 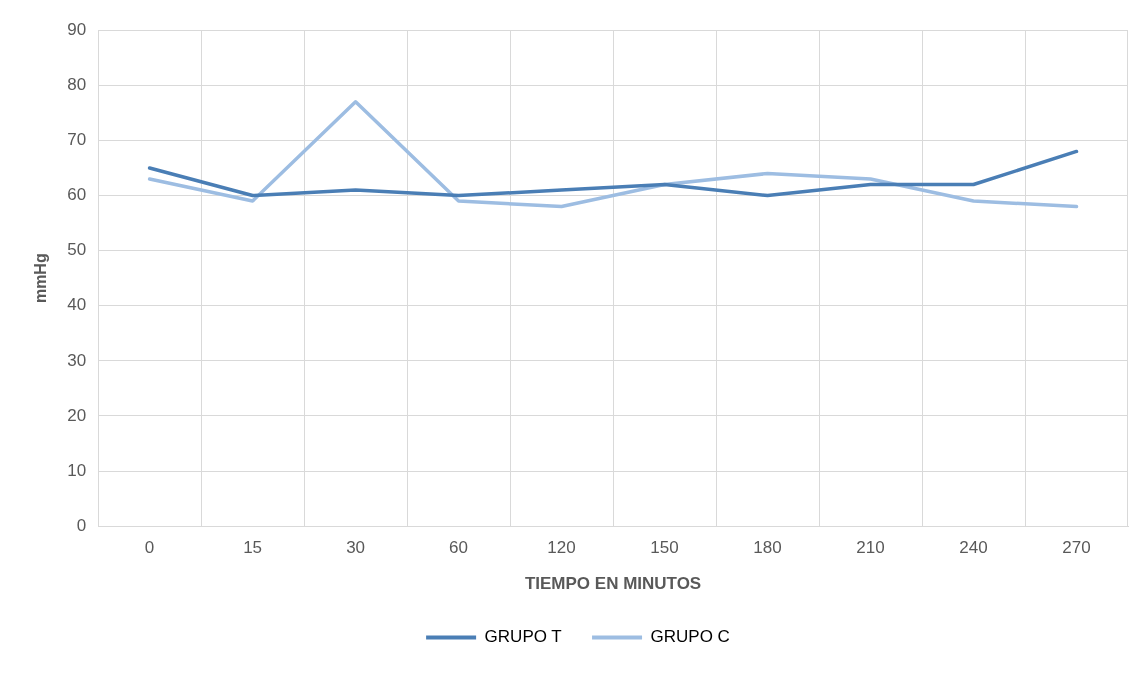 I want to click on x-tick-label: 60, so click(x=459, y=548).